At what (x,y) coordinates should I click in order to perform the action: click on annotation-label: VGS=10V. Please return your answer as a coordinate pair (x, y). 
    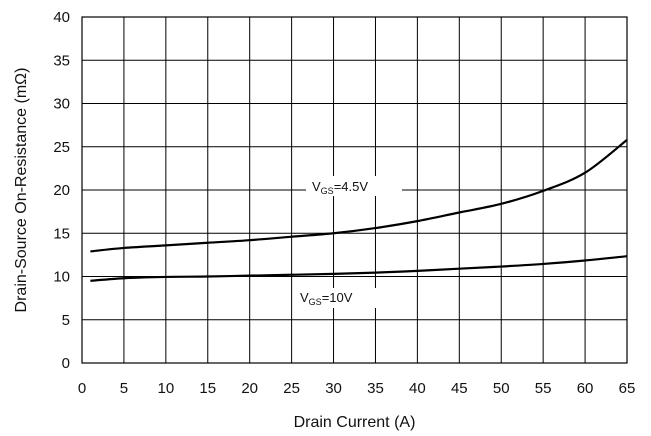
    Looking at the image, I should click on (326, 298).